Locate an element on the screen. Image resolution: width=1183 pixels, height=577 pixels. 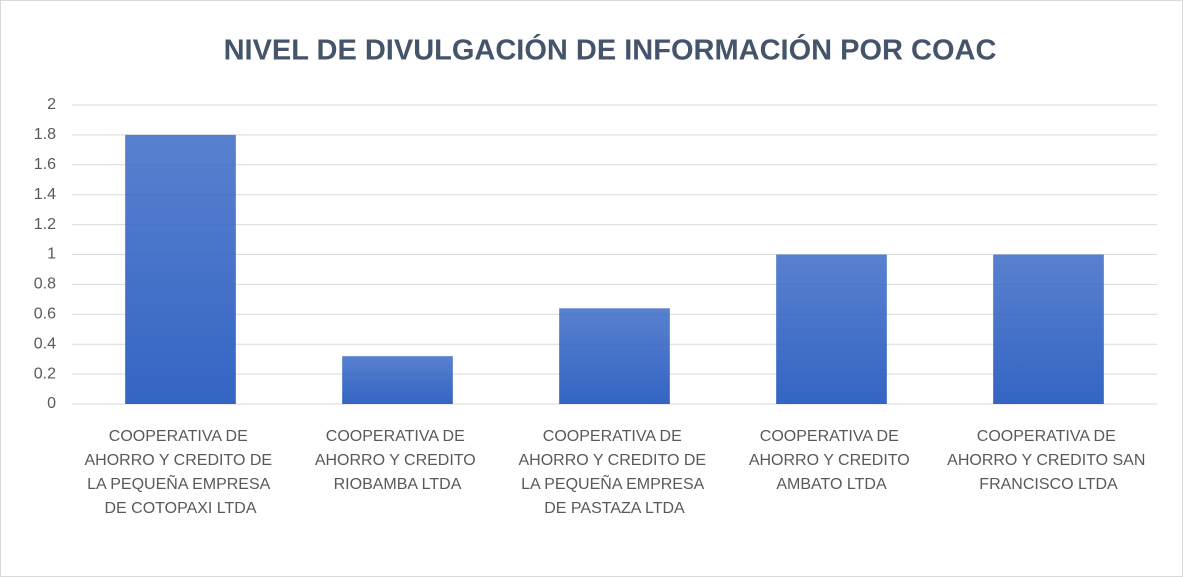
y-tick-label: 0 is located at coordinates (51, 403).